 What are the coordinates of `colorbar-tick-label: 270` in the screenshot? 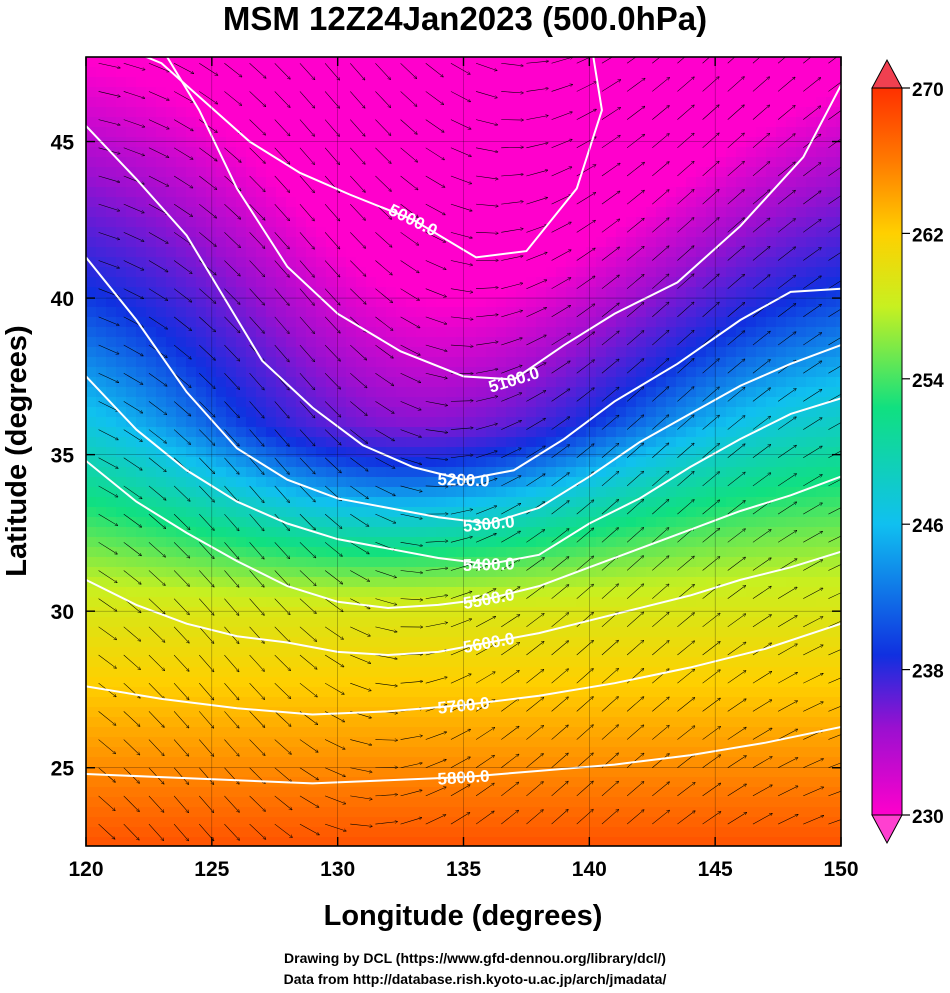 It's located at (928, 90).